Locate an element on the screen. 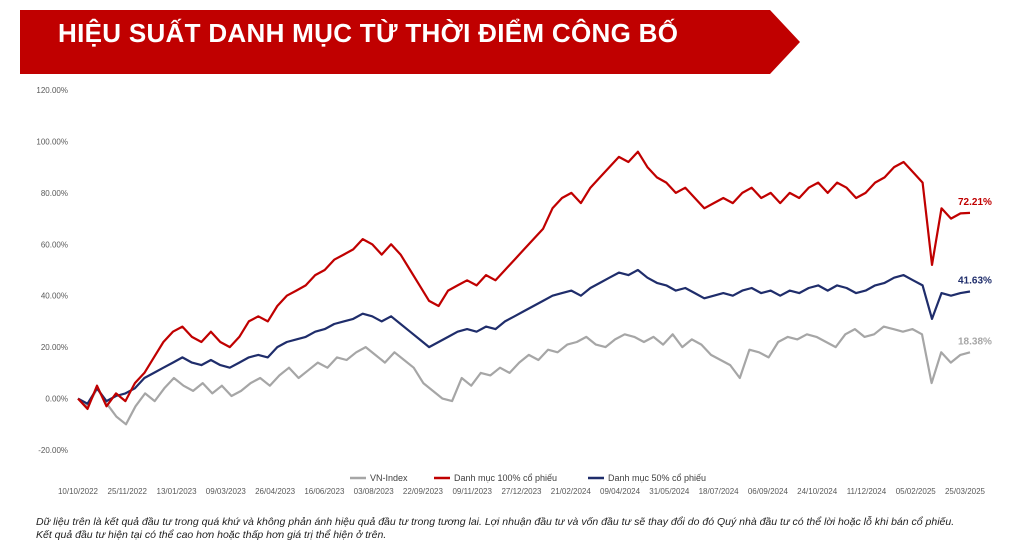  x-tick-label: 16/06/2023 is located at coordinates (324, 491).